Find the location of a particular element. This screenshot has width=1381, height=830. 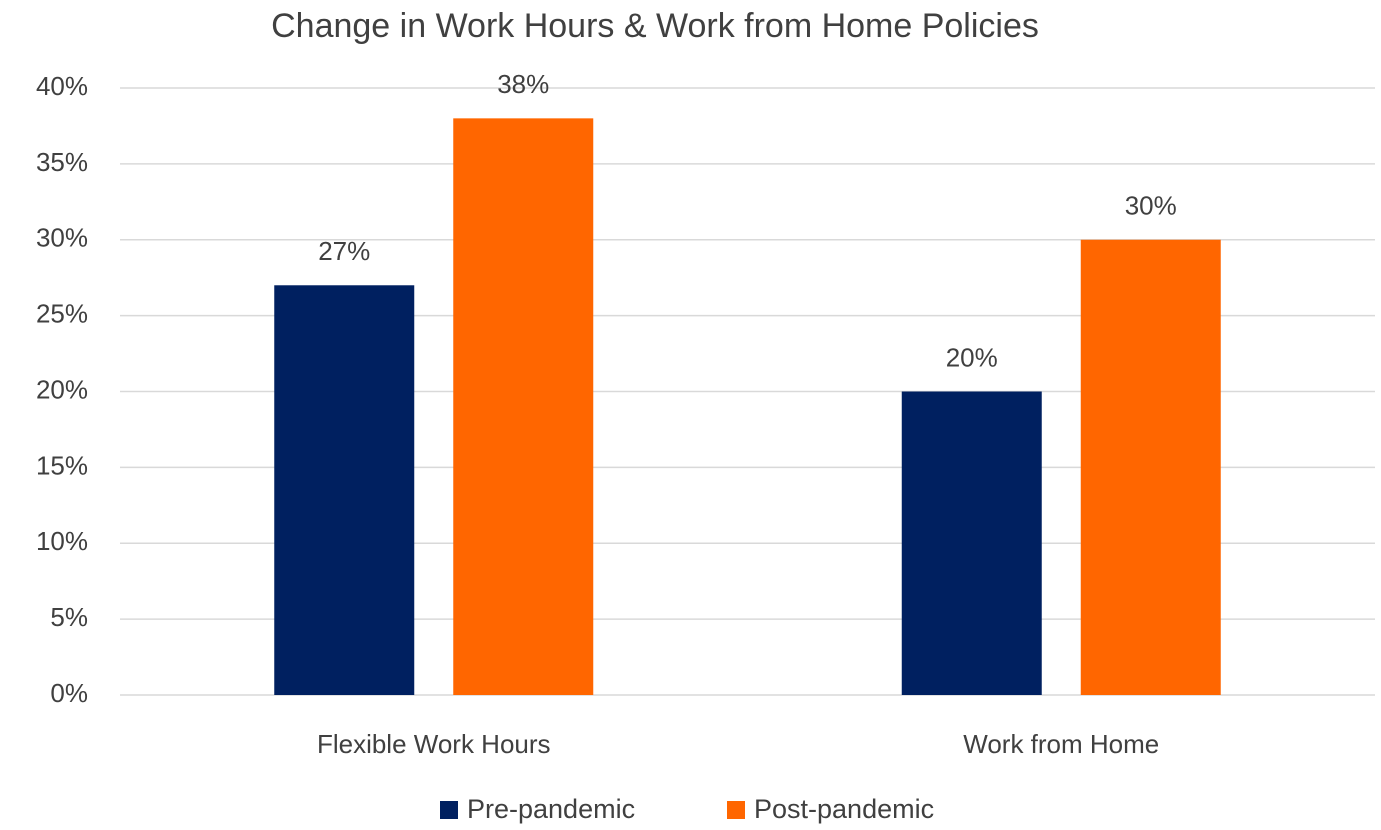

y-tick-label: 40% is located at coordinates (62, 86).